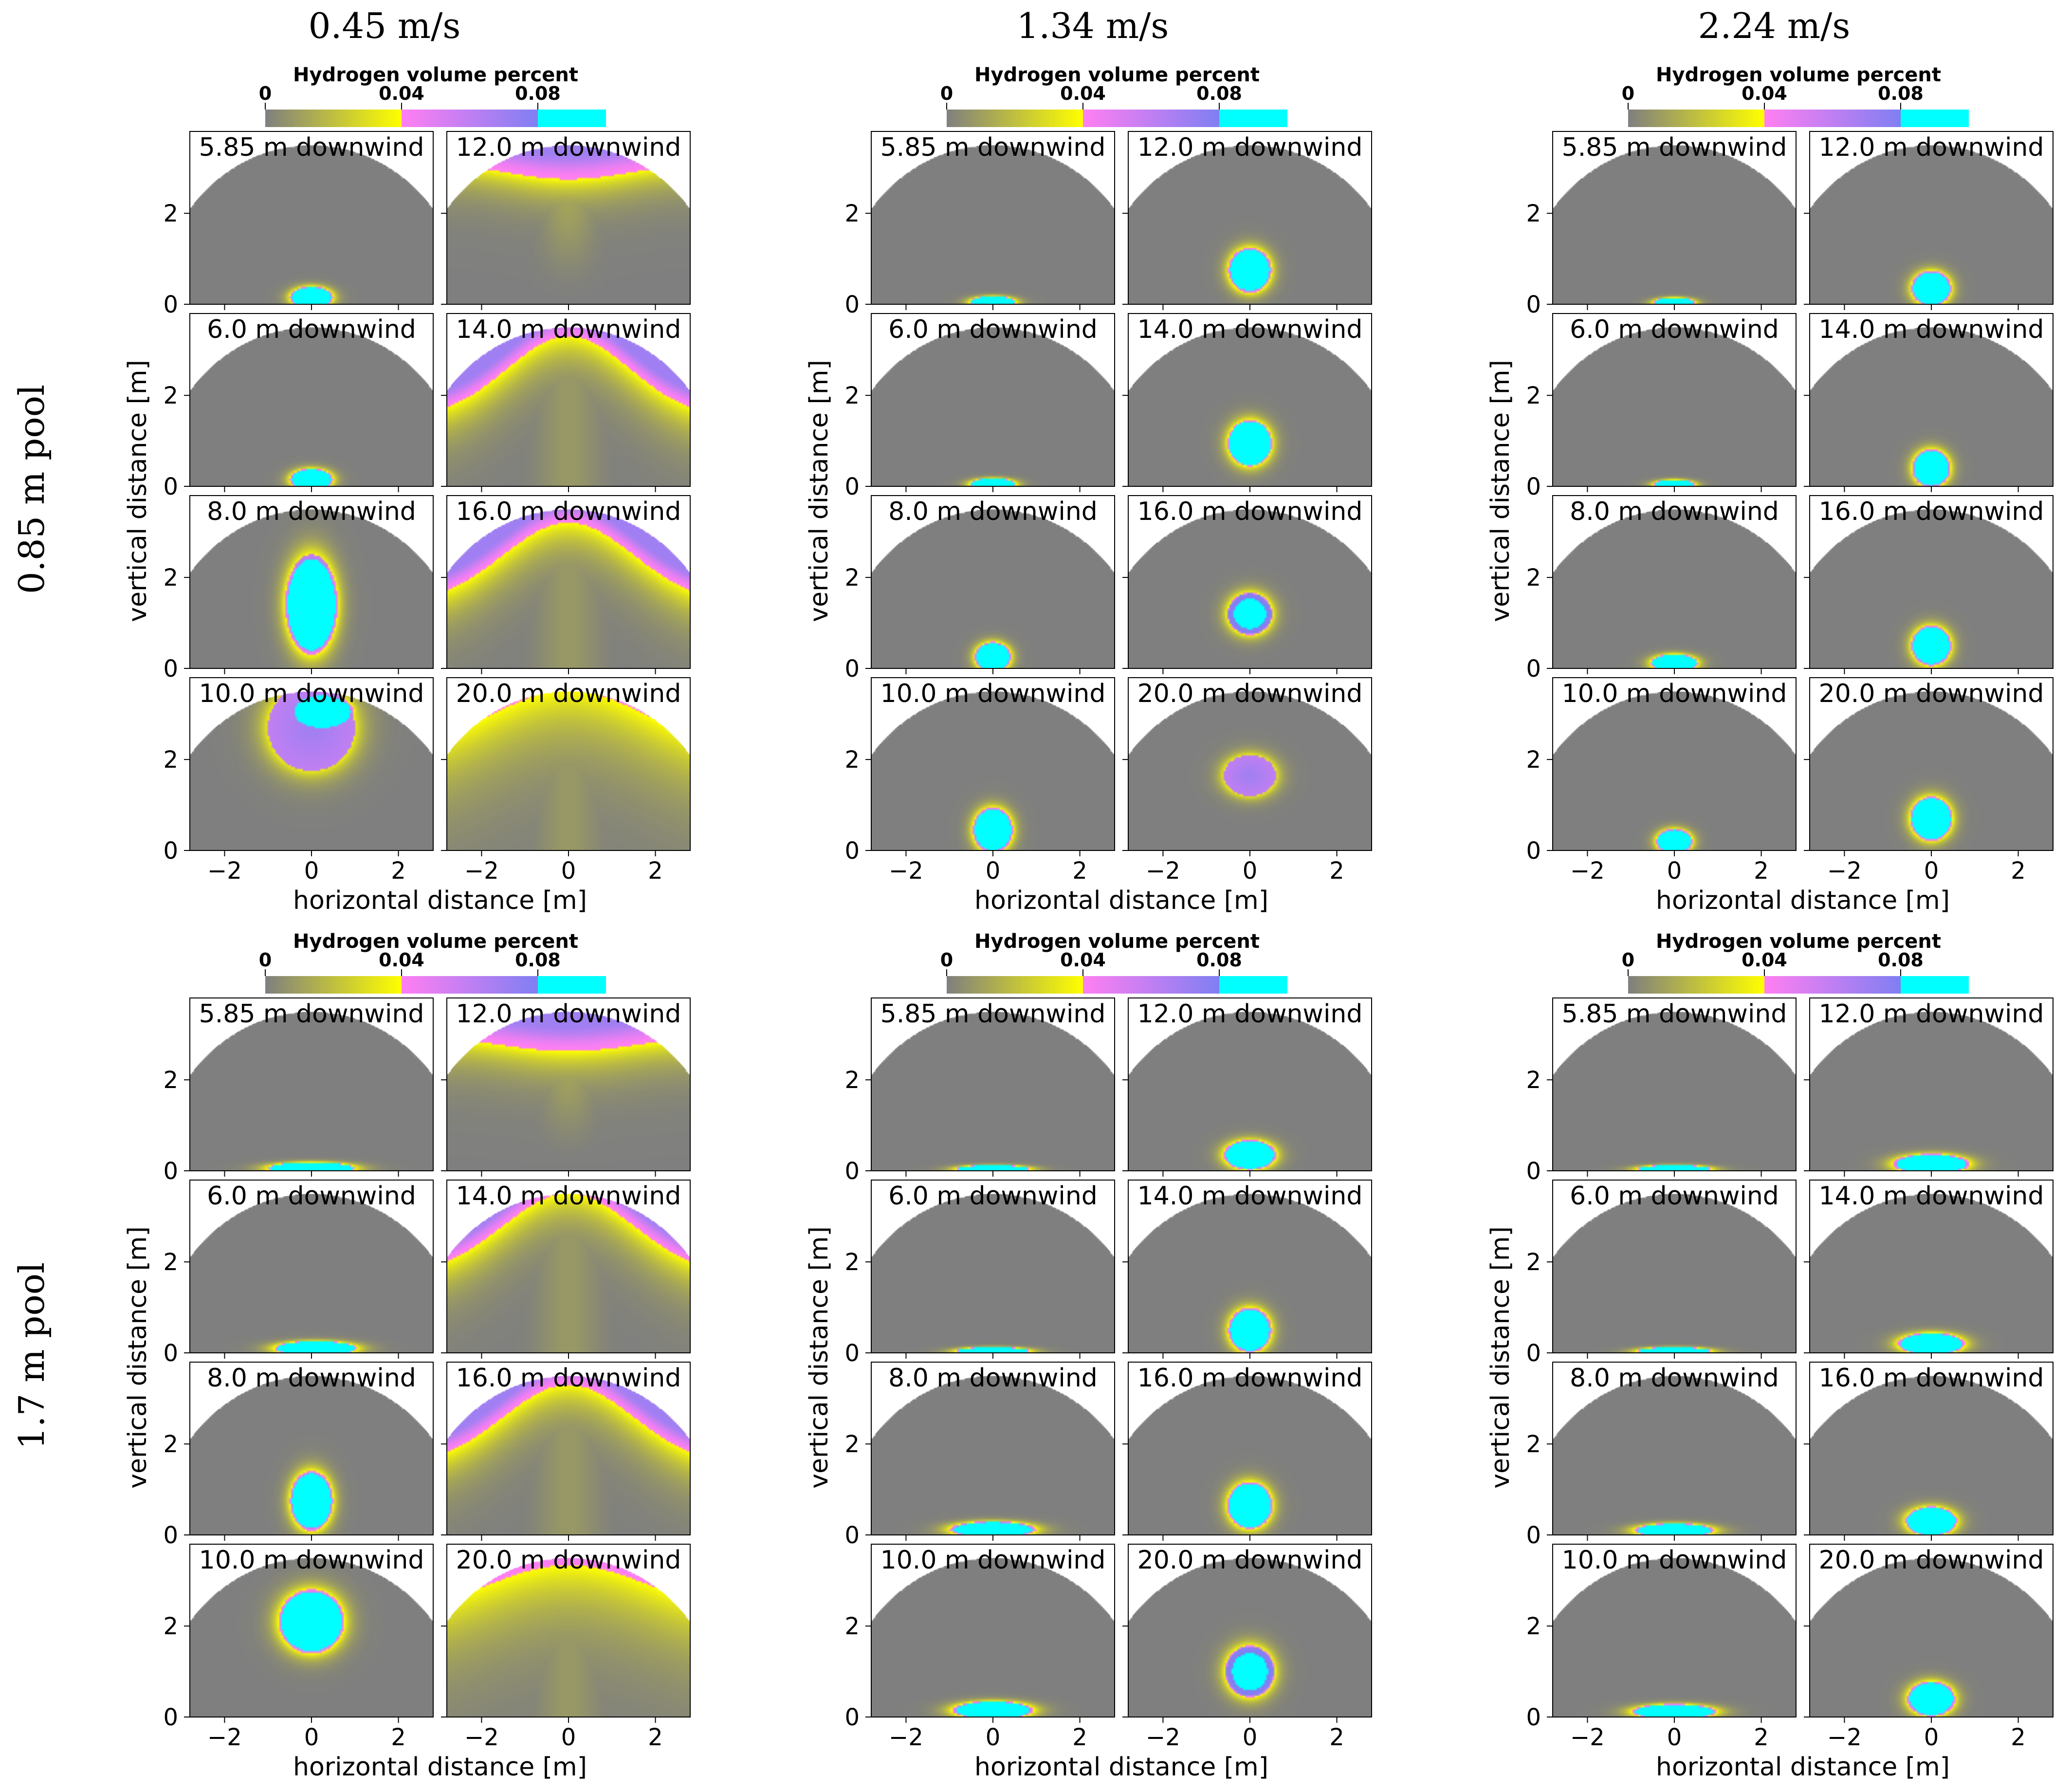 This screenshot has width=2072, height=1791. What do you see at coordinates (1662, 1091) in the screenshot?
I see `downwind-panel: 5.85 m downwind 0 2` at bounding box center [1662, 1091].